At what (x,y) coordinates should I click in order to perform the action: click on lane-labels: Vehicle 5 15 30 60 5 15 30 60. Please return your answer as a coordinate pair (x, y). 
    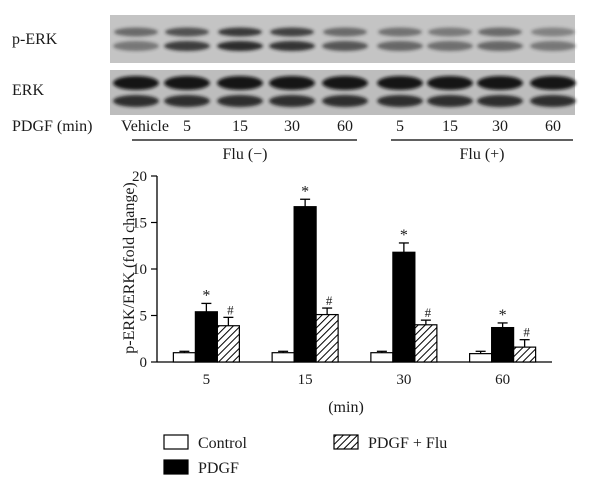
    Looking at the image, I should click on (341, 126).